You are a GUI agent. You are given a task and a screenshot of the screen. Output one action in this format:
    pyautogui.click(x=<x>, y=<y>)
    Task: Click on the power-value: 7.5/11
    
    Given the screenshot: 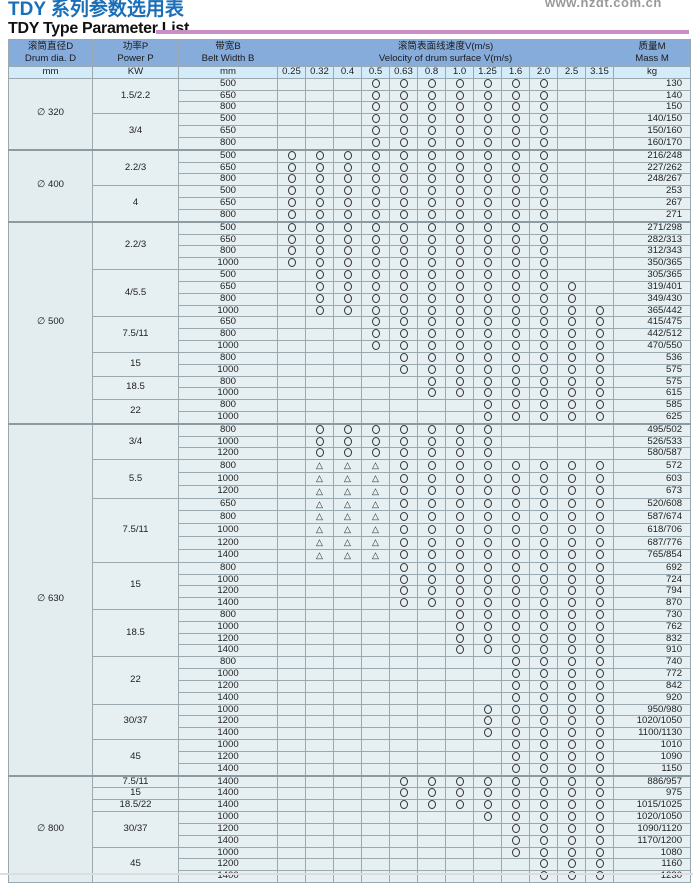 What is the action you would take?
    pyautogui.click(x=135, y=781)
    